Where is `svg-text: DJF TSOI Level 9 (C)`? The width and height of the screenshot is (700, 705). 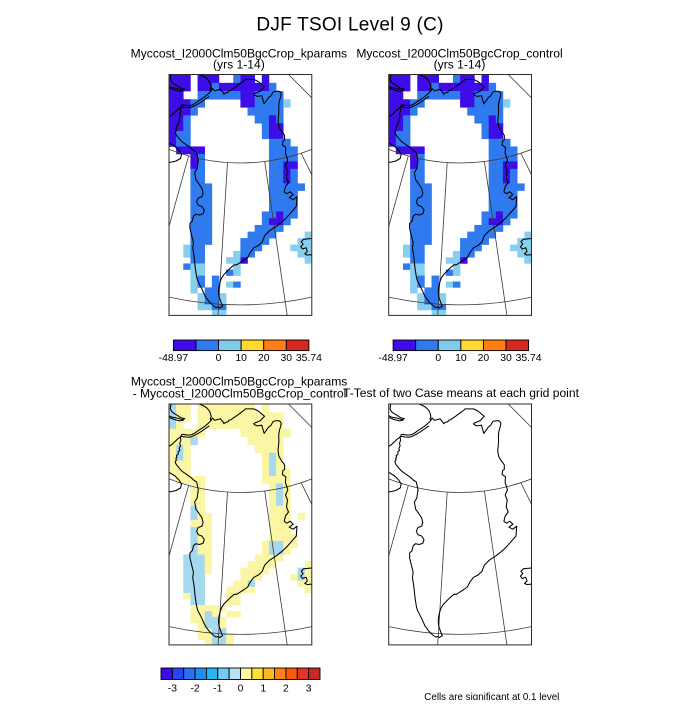 svg-text: DJF TSOI Level 9 (C) is located at coordinates (349, 24).